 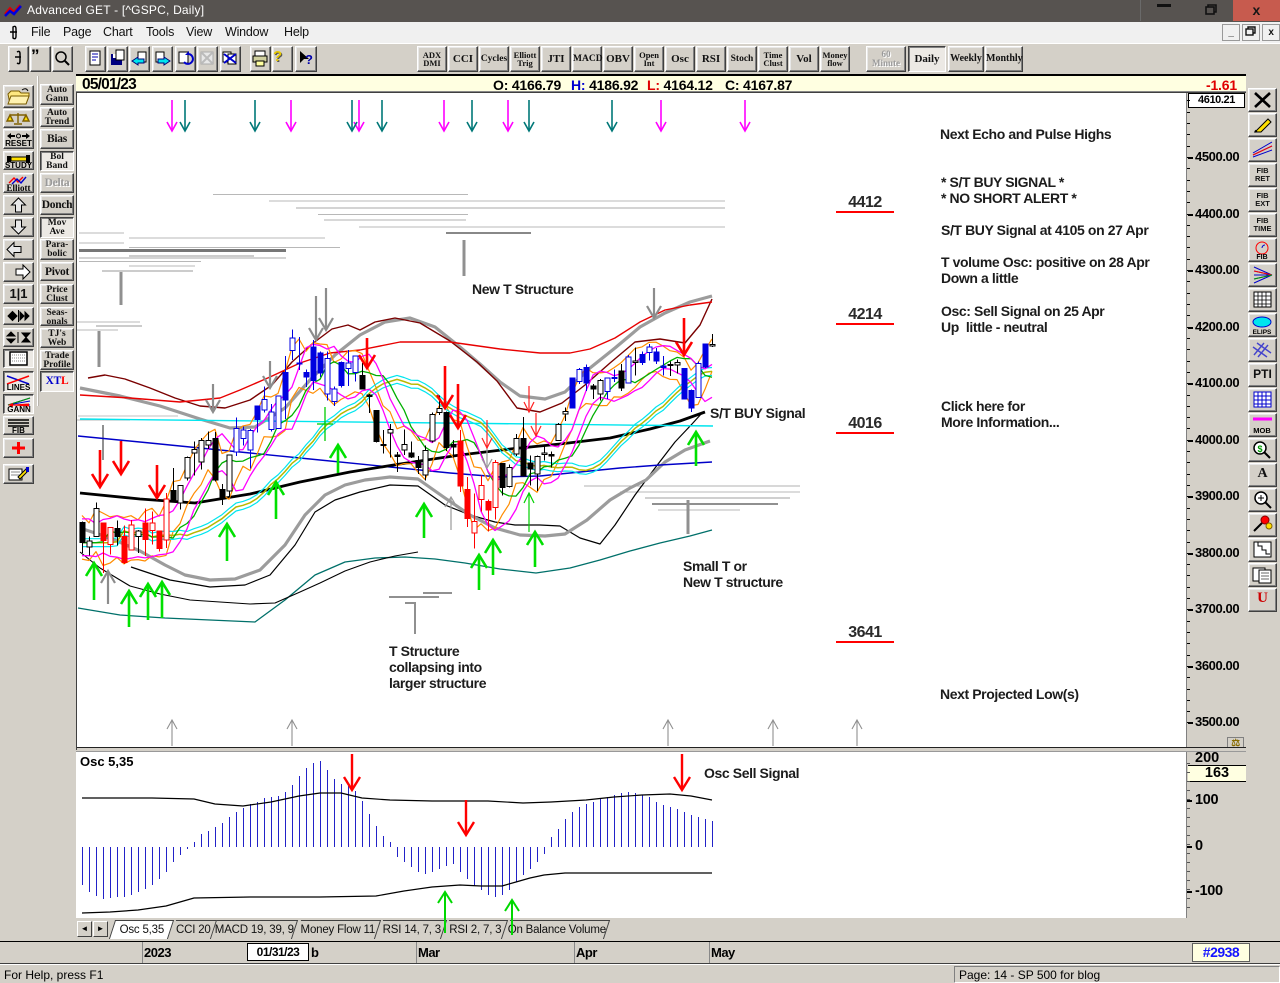 I want to click on svg-text: LINES, so click(x=19, y=387).